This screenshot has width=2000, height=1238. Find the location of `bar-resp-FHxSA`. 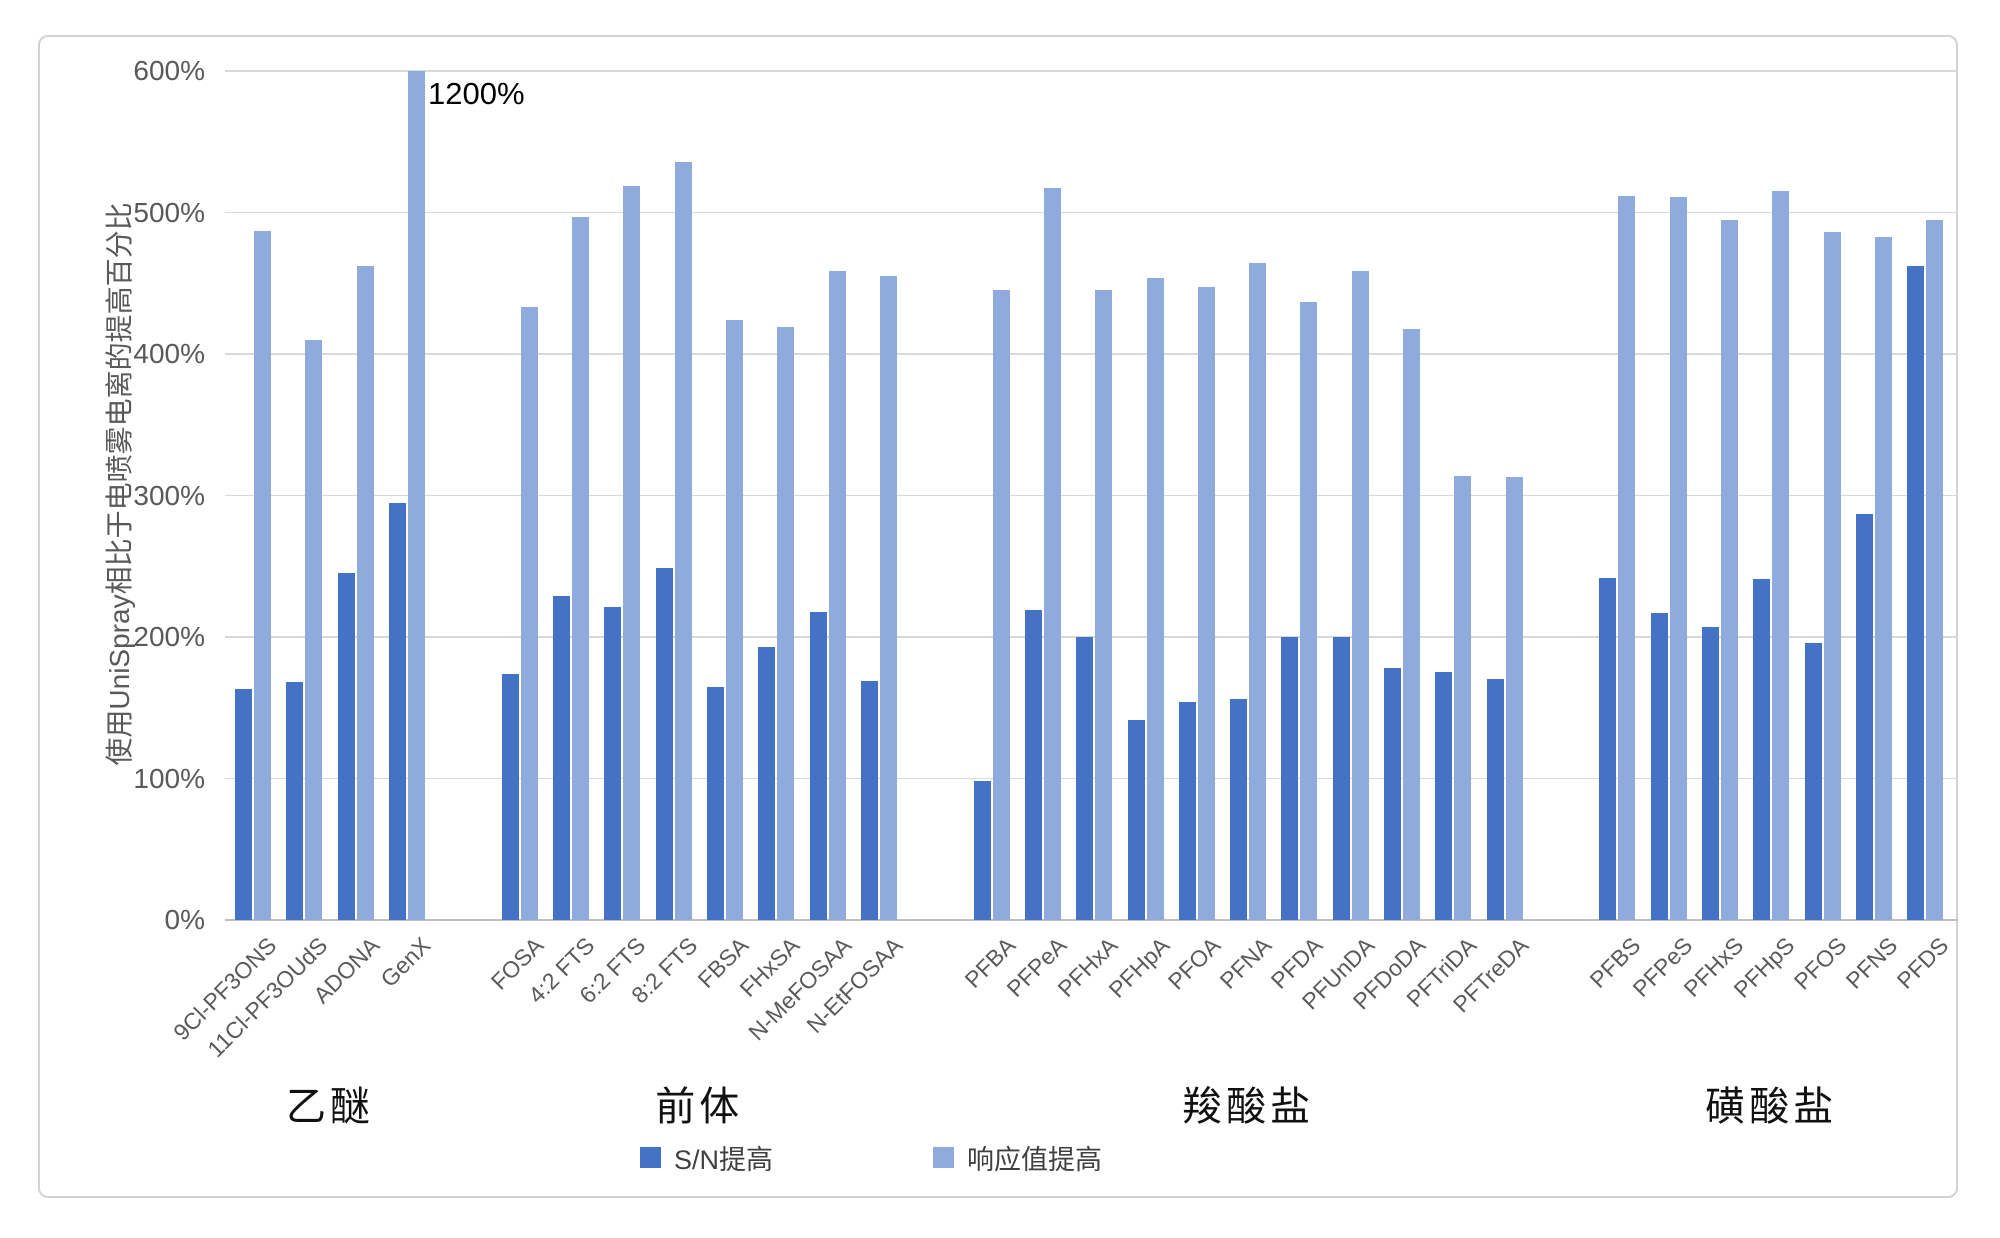

bar-resp-FHxSA is located at coordinates (786, 623).